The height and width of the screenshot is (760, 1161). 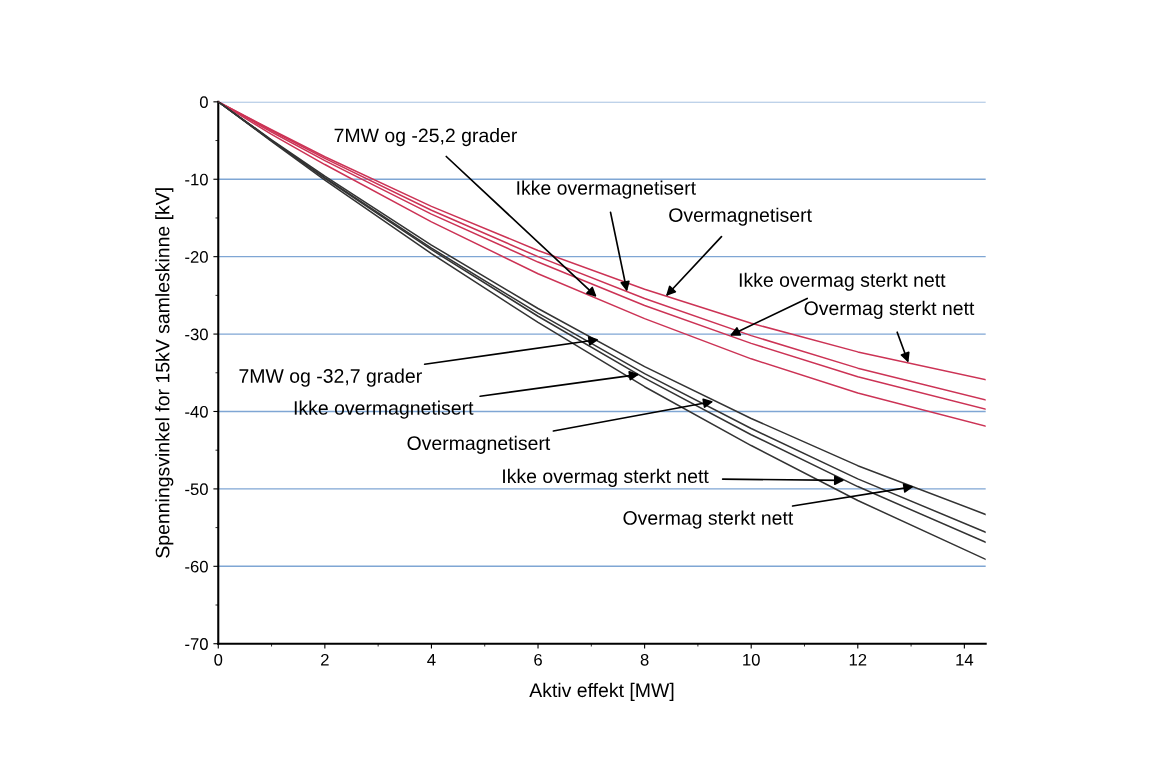 I want to click on x-tick-label: 6, so click(x=538, y=659).